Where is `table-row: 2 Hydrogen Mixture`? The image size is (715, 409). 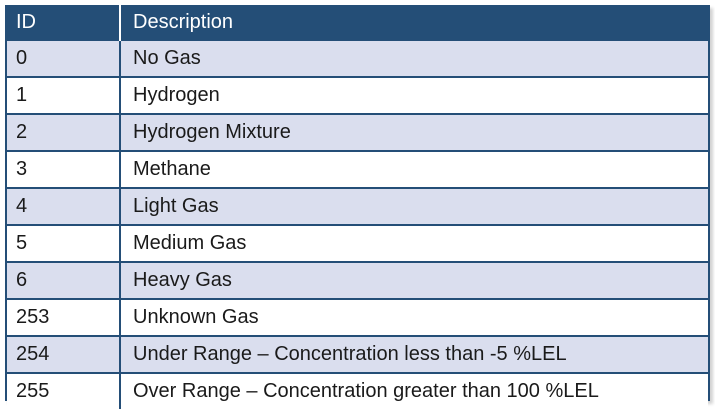
table-row: 2 Hydrogen Mixture is located at coordinates (357, 132).